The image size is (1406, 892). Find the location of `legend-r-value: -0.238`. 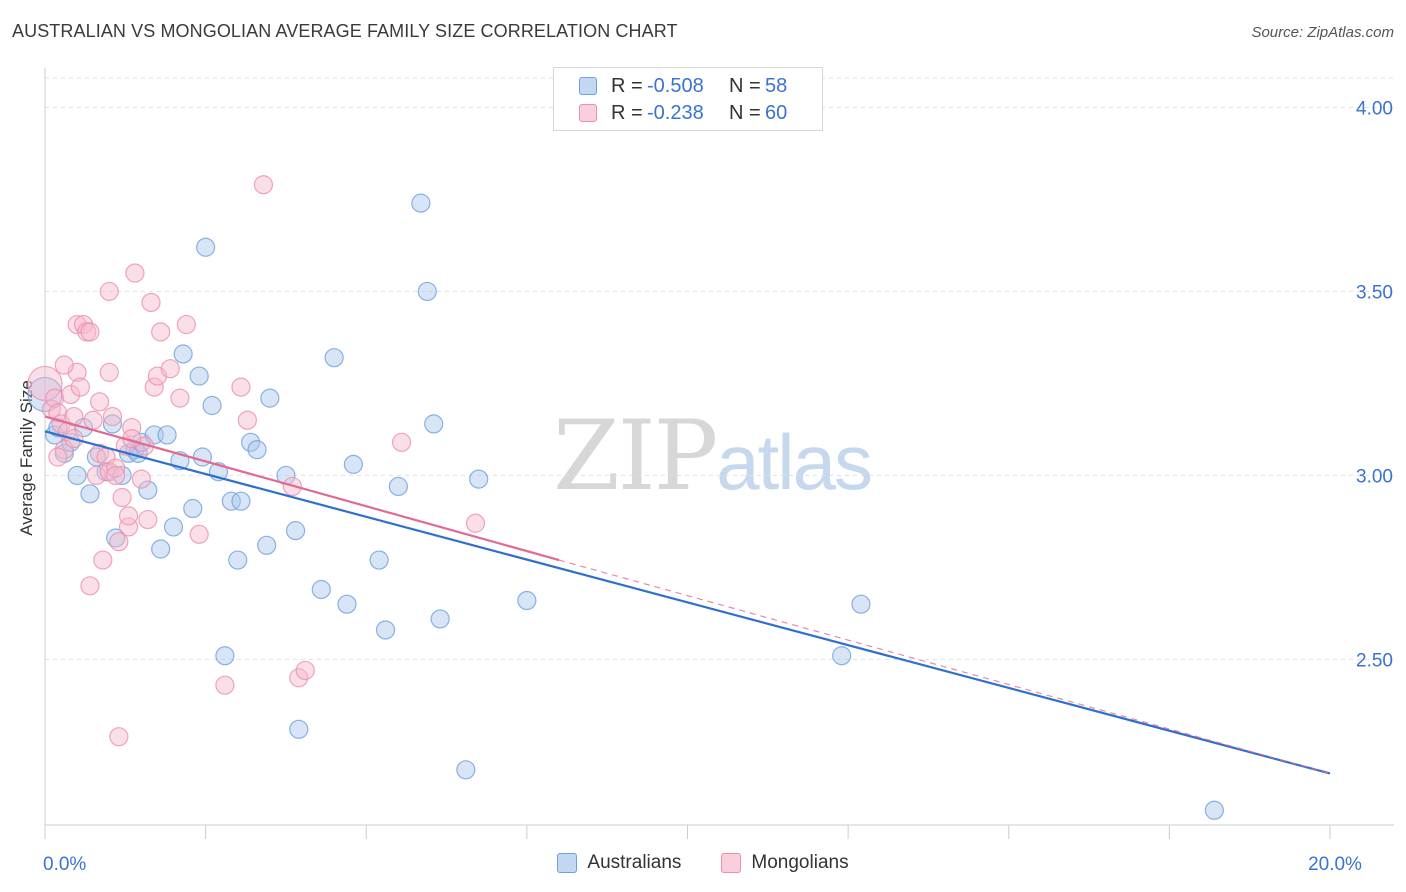

legend-r-value: -0.238 is located at coordinates (675, 112).